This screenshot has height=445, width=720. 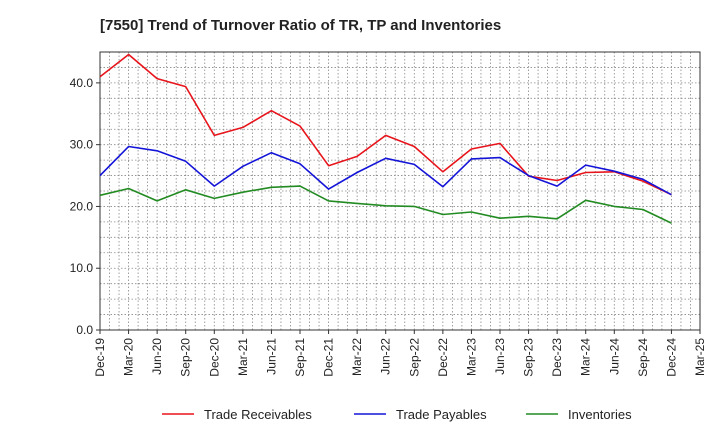 I want to click on x-tick-label: Jun-23, so click(x=500, y=356).